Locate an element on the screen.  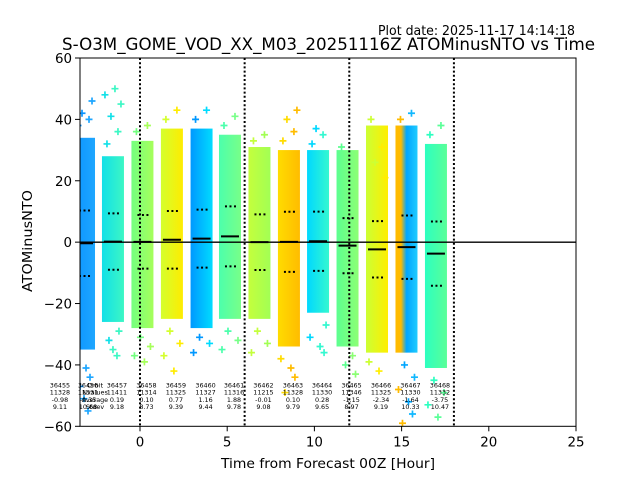
stats-legend-label: Nvalues is located at coordinates (95, 393).